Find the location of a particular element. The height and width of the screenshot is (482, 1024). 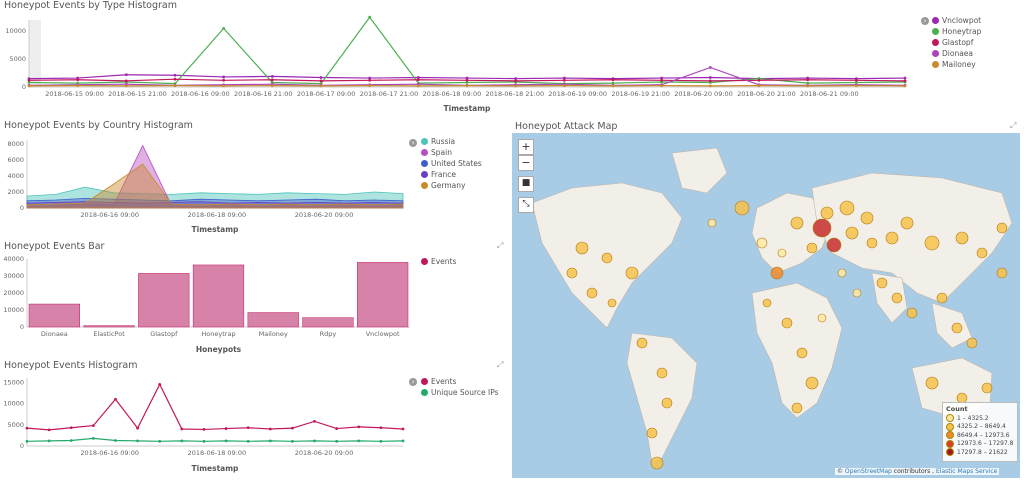

x-tick-label: 2018-06-15 21:00 is located at coordinates (137, 94).